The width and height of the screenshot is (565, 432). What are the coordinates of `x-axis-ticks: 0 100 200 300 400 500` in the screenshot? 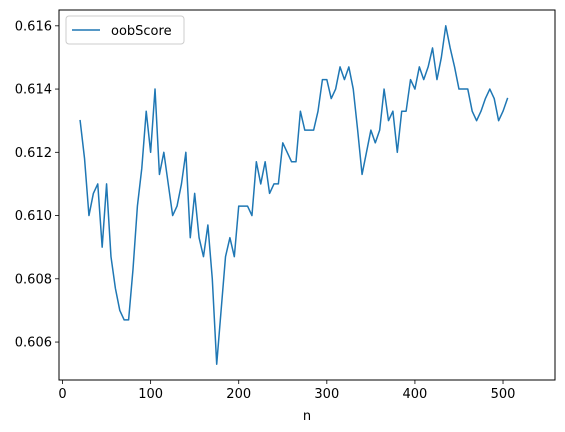 It's located at (286, 391).